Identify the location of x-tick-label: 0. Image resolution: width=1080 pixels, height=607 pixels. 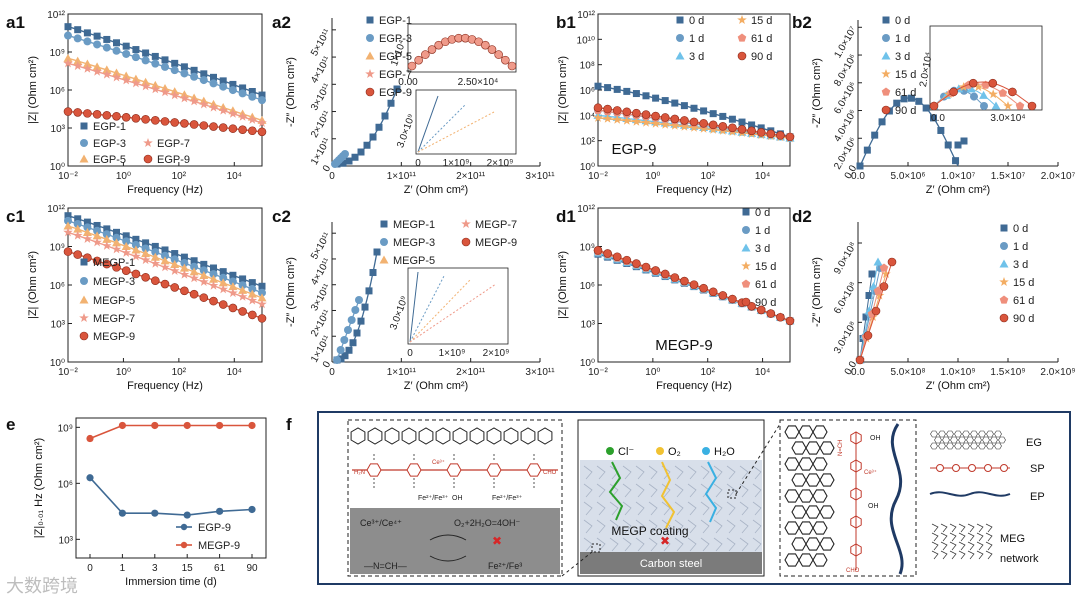
(90, 568).